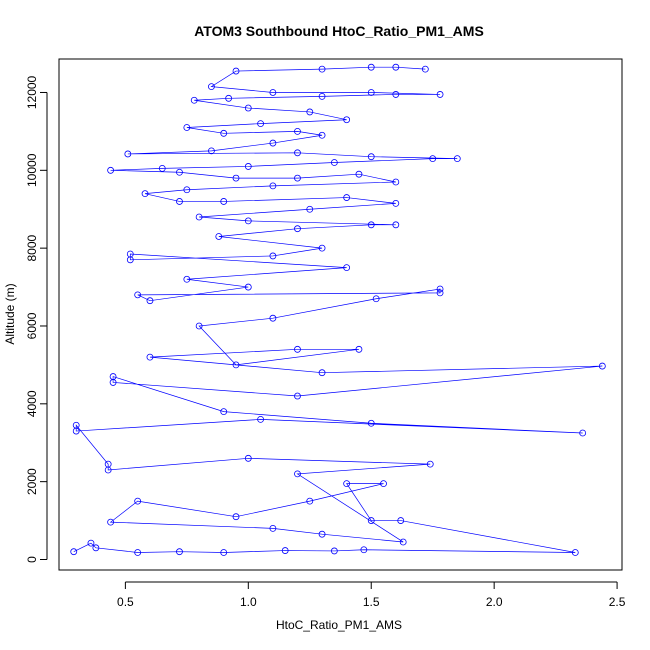 Image resolution: width=650 pixels, height=650 pixels. Describe the element at coordinates (10, 313) in the screenshot. I see `y-axis-label: Altitude (m)` at that location.